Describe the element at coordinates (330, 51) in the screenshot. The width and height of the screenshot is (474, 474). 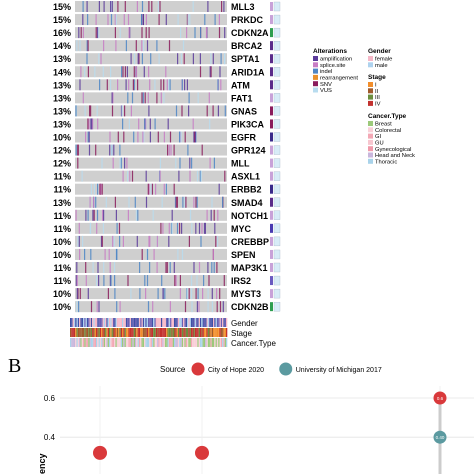
I see `legend-title: Alterations` at that location.